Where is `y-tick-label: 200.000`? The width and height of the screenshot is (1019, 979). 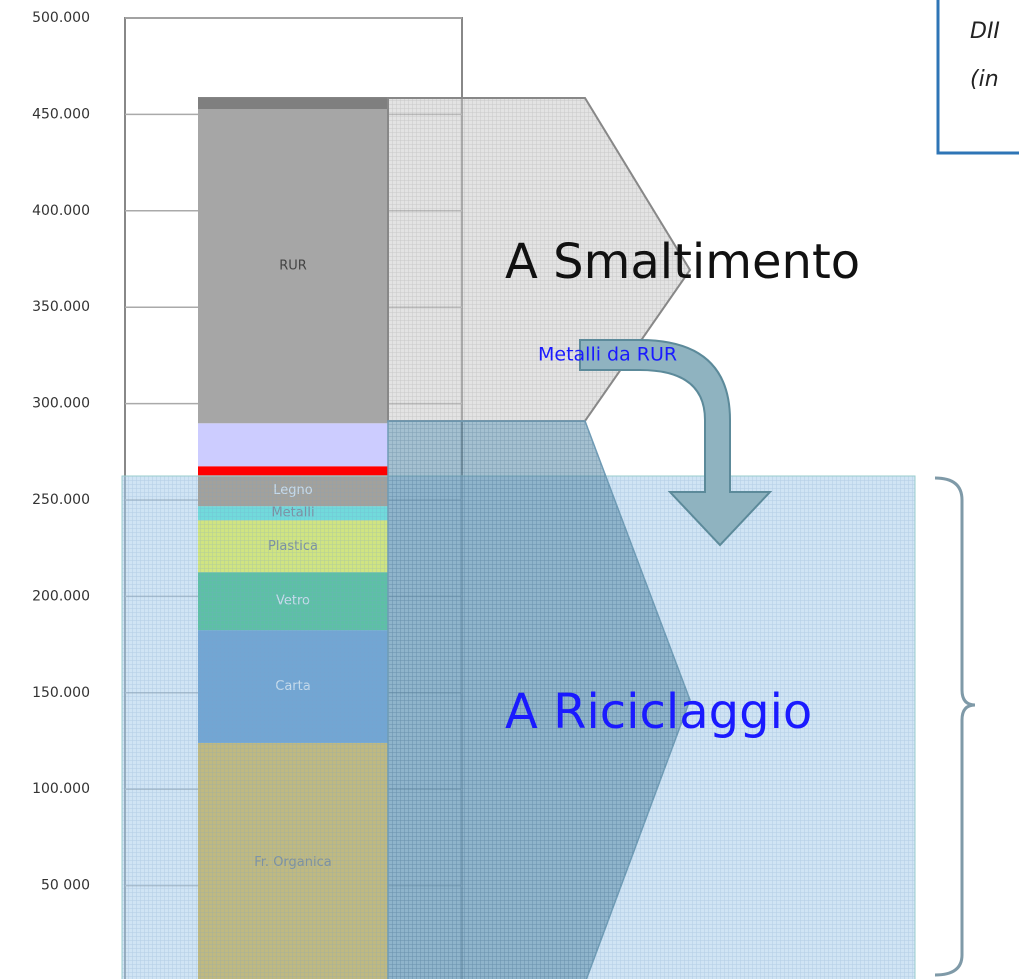
y-tick-label: 200.000 is located at coordinates (61, 596).